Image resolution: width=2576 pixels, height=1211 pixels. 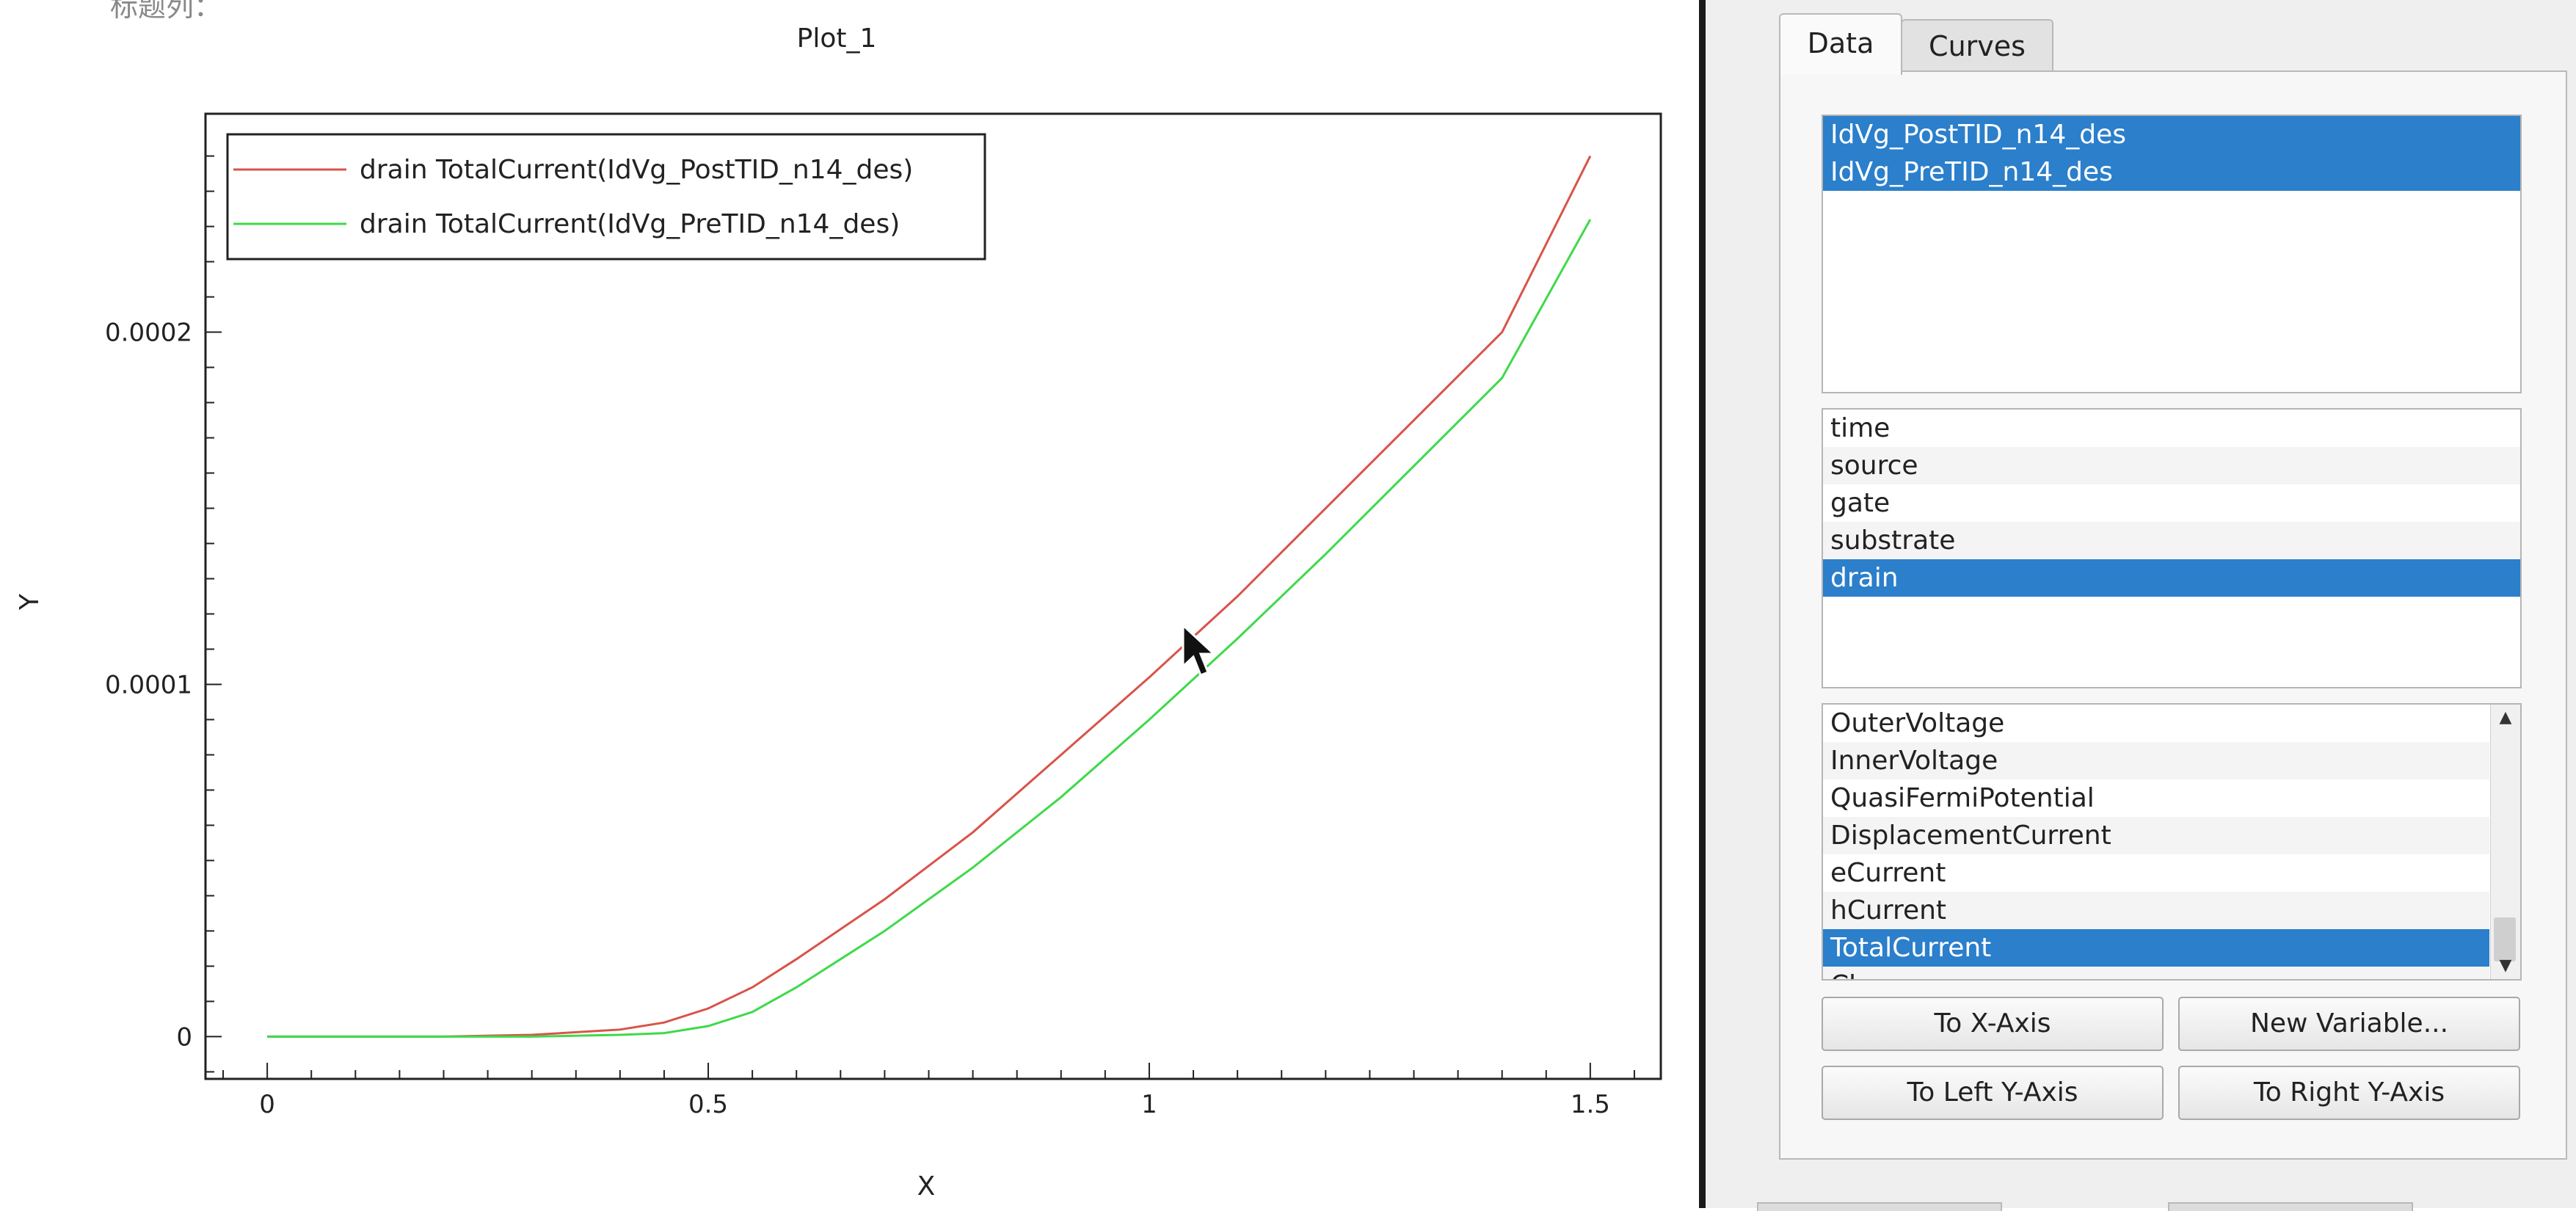 I want to click on legend-label-2: drain TotalCurrent(IdVg_PreTID_n14_des), so click(x=630, y=224).